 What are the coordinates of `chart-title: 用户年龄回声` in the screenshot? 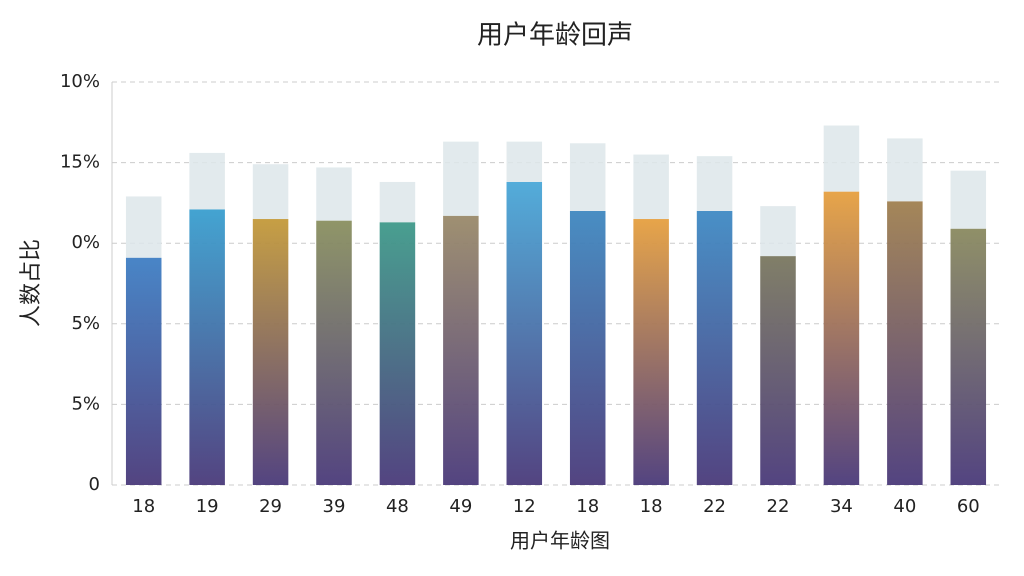 It's located at (555, 36).